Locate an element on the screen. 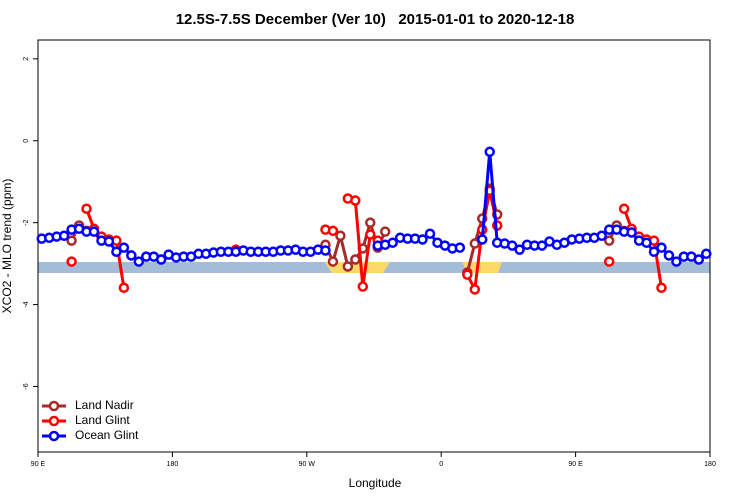 The width and height of the screenshot is (750, 500). legend-label: Land Glint is located at coordinates (102, 420).